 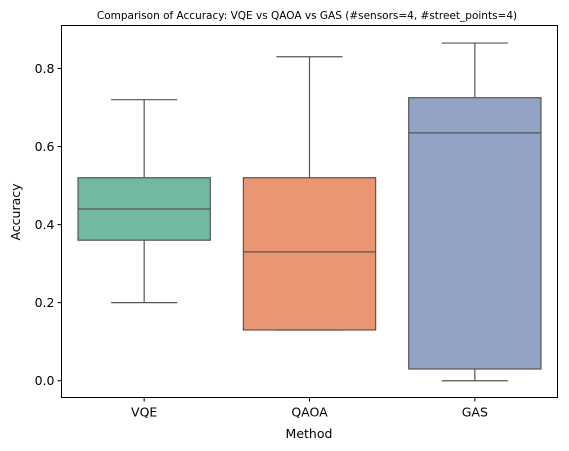 What do you see at coordinates (309, 433) in the screenshot?
I see `x-axis-title: Method` at bounding box center [309, 433].